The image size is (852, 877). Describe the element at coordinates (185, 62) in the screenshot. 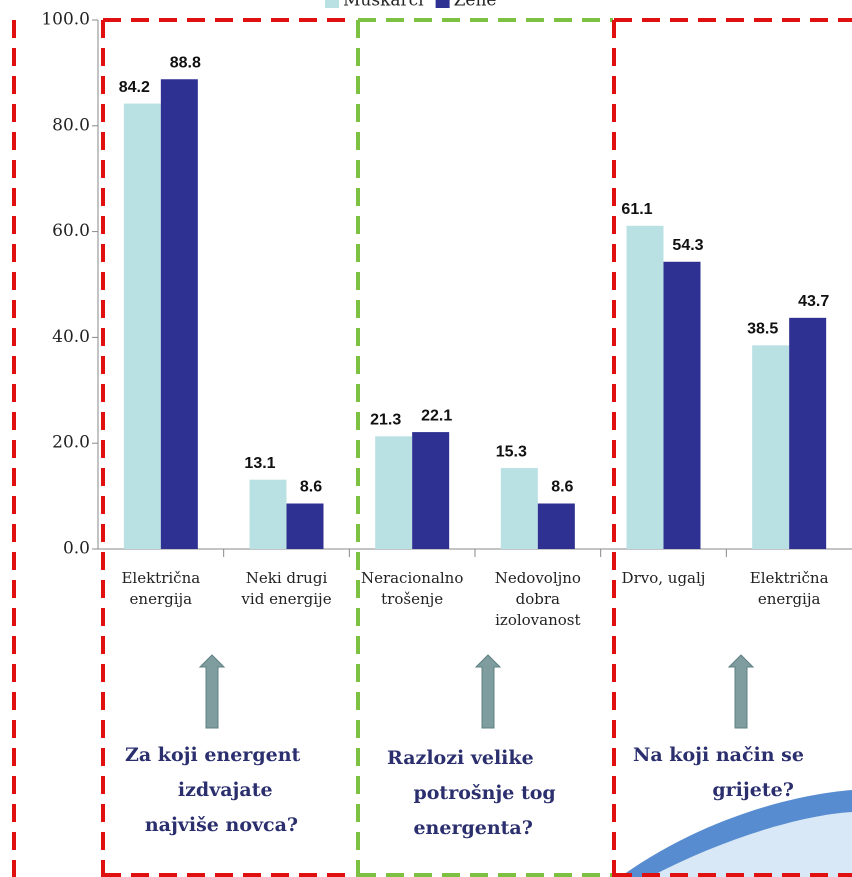

I see `value-label: 88.8` at that location.